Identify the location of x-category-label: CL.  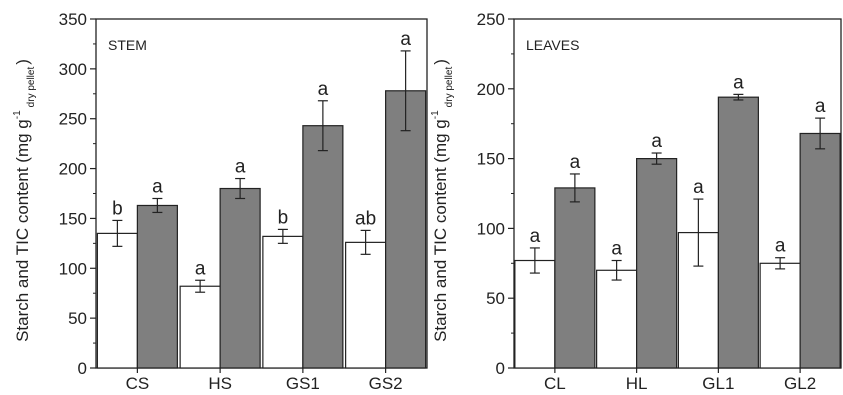
(555, 383).